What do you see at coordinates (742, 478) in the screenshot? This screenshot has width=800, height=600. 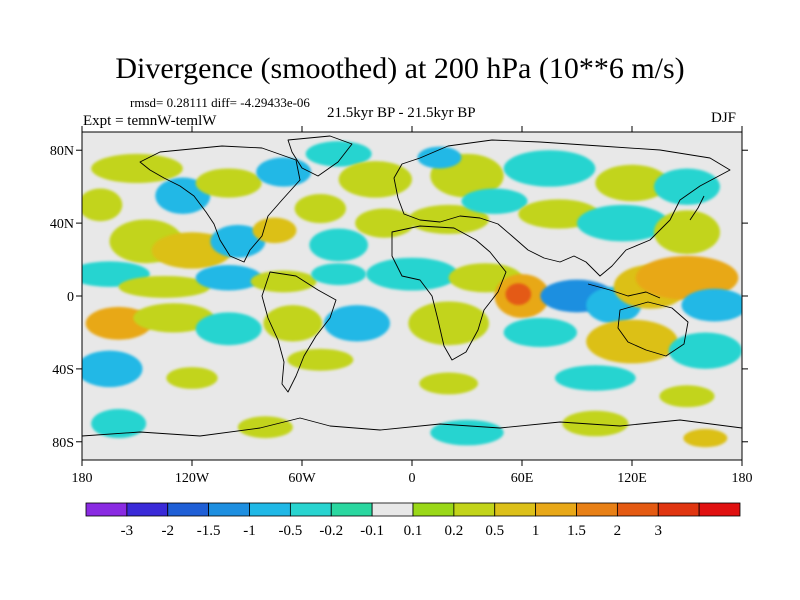 I see `lon-tick-label: 180` at bounding box center [742, 478].